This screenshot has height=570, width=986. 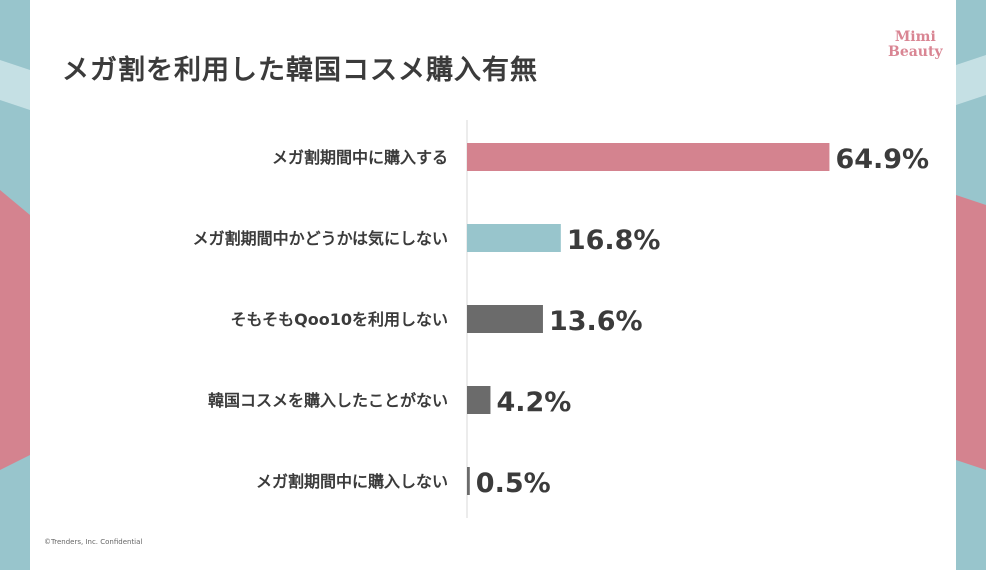 I want to click on logo-line-1: Mimi, so click(x=915, y=37).